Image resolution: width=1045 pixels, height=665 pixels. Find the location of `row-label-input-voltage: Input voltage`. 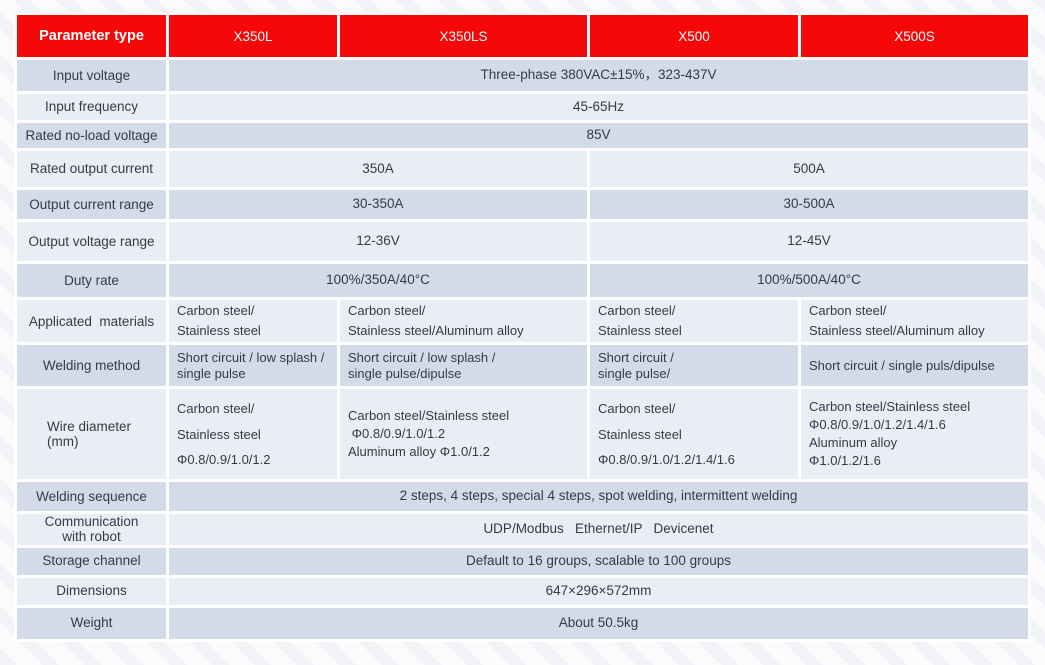

row-label-input-voltage: Input voltage is located at coordinates (91, 75).